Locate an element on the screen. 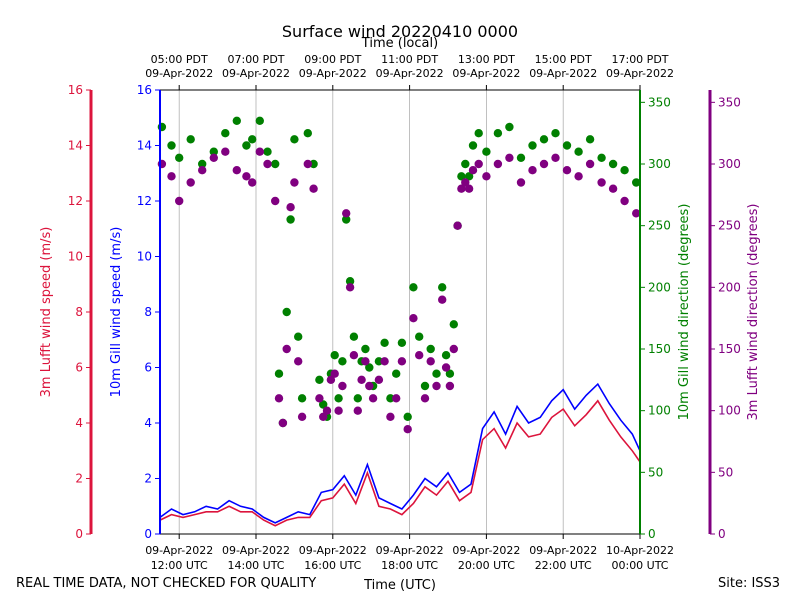  chart-title: Surface wind 20220410 0000 is located at coordinates (400, 31).